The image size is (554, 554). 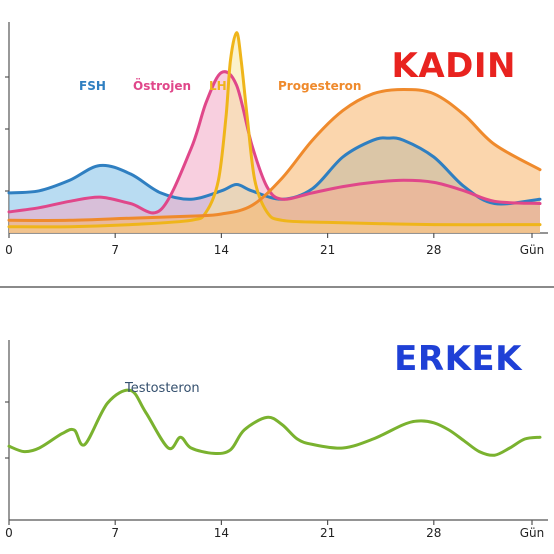 I want to click on legend-entry: Progesteron, so click(x=319, y=86).